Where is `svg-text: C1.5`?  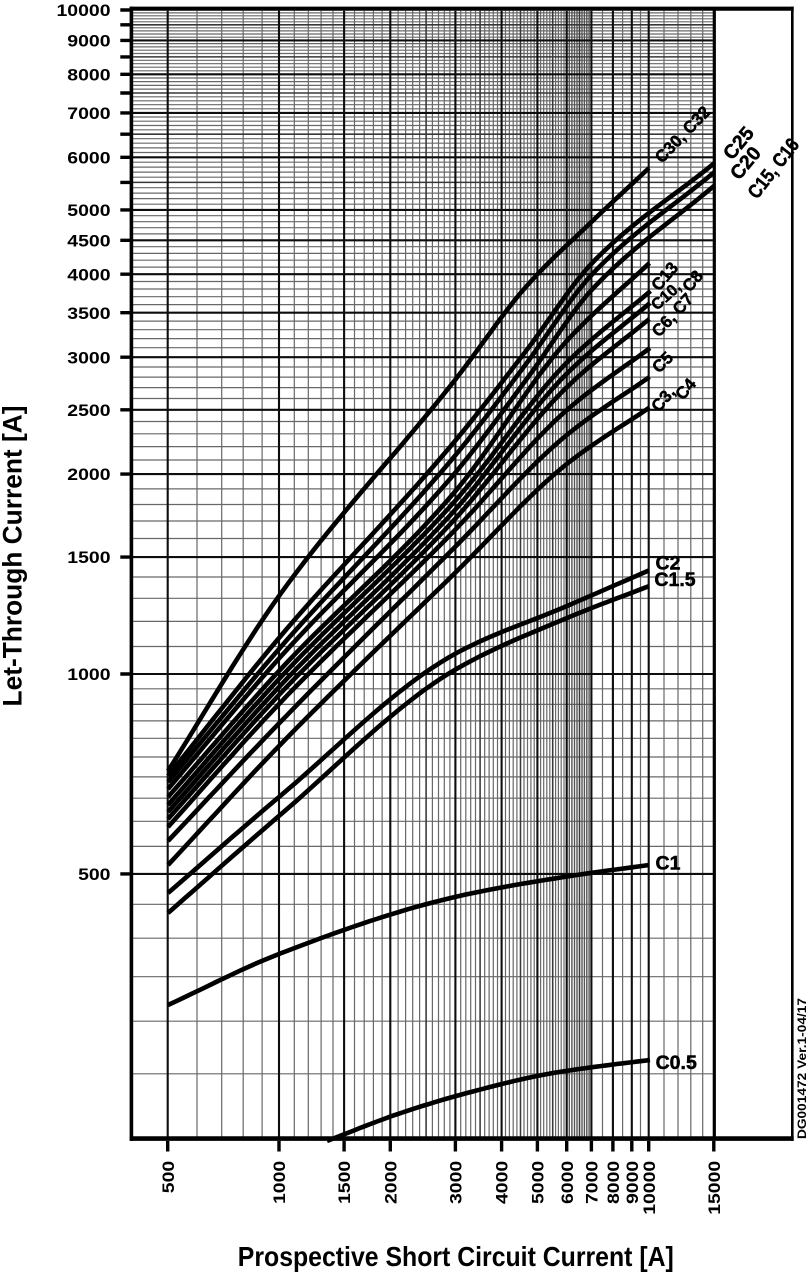 svg-text: C1.5 is located at coordinates (674, 580).